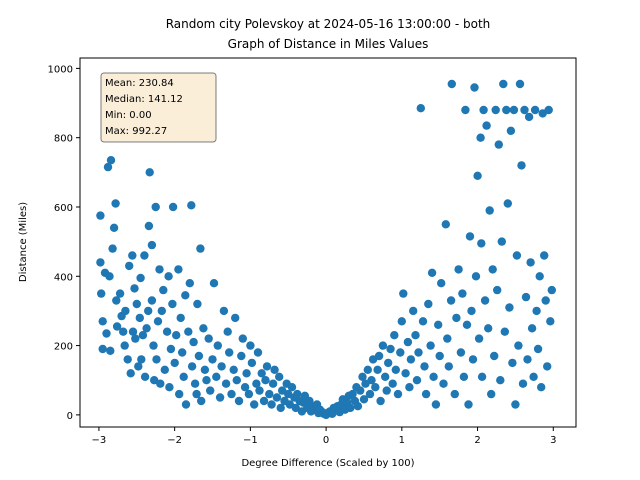 The height and width of the screenshot is (480, 640). What do you see at coordinates (63, 347) in the screenshot?
I see `y-tick-label: 200` at bounding box center [63, 347].